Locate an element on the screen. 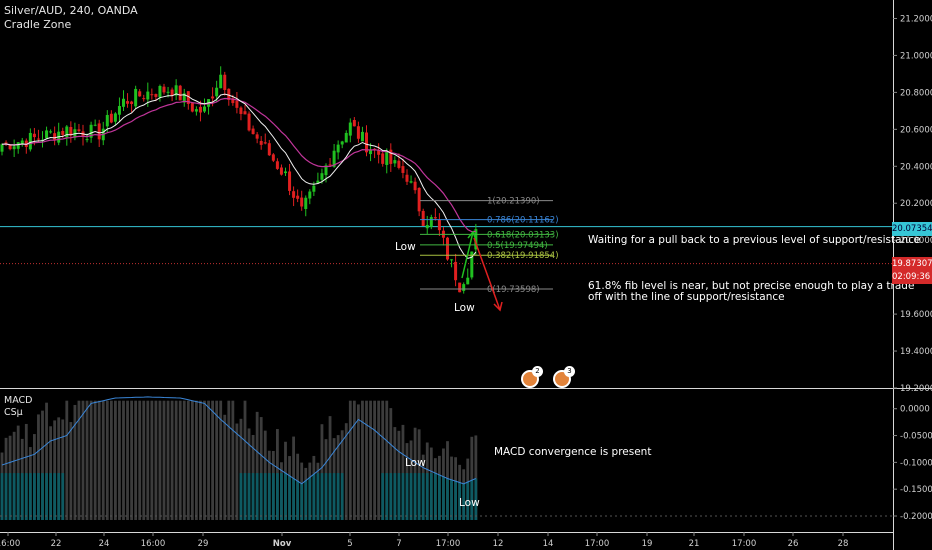 This screenshot has width=932, height=550. fib-level-label: 0.5(19.97494) is located at coordinates (517, 246).